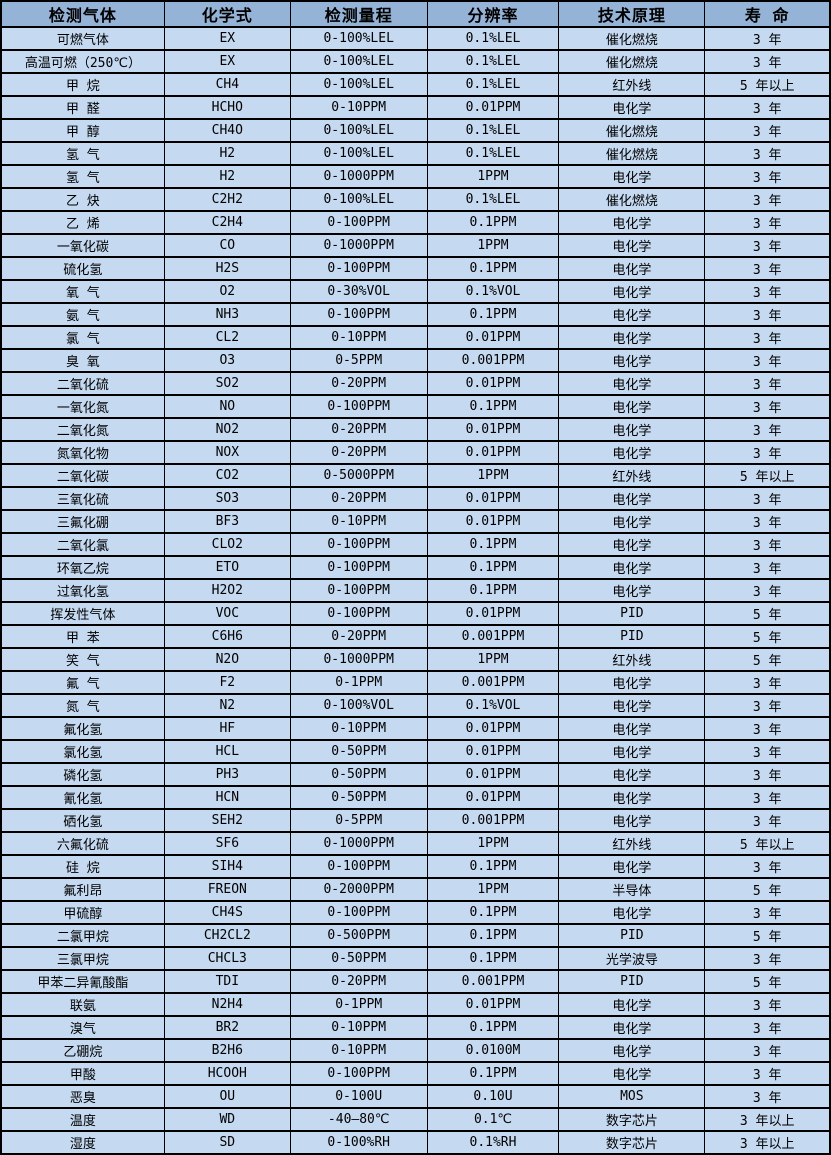  What do you see at coordinates (493, 659) in the screenshot?
I see `resolution-cell: 1PPM` at bounding box center [493, 659].